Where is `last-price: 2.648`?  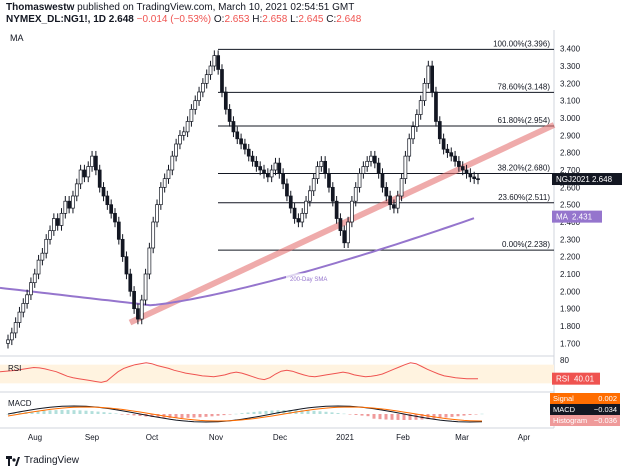 last-price: 2.648 is located at coordinates (121, 19).